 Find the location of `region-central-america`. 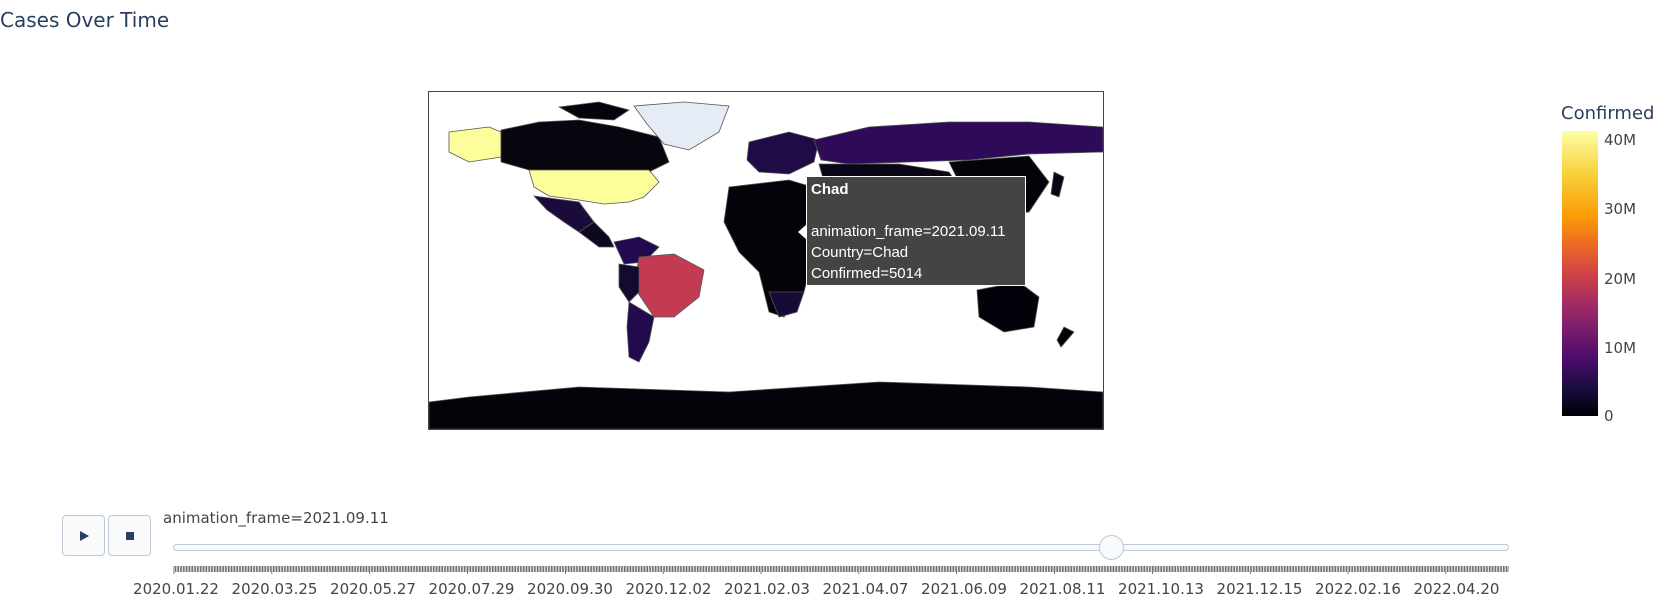

region-central-america is located at coordinates (596, 234).